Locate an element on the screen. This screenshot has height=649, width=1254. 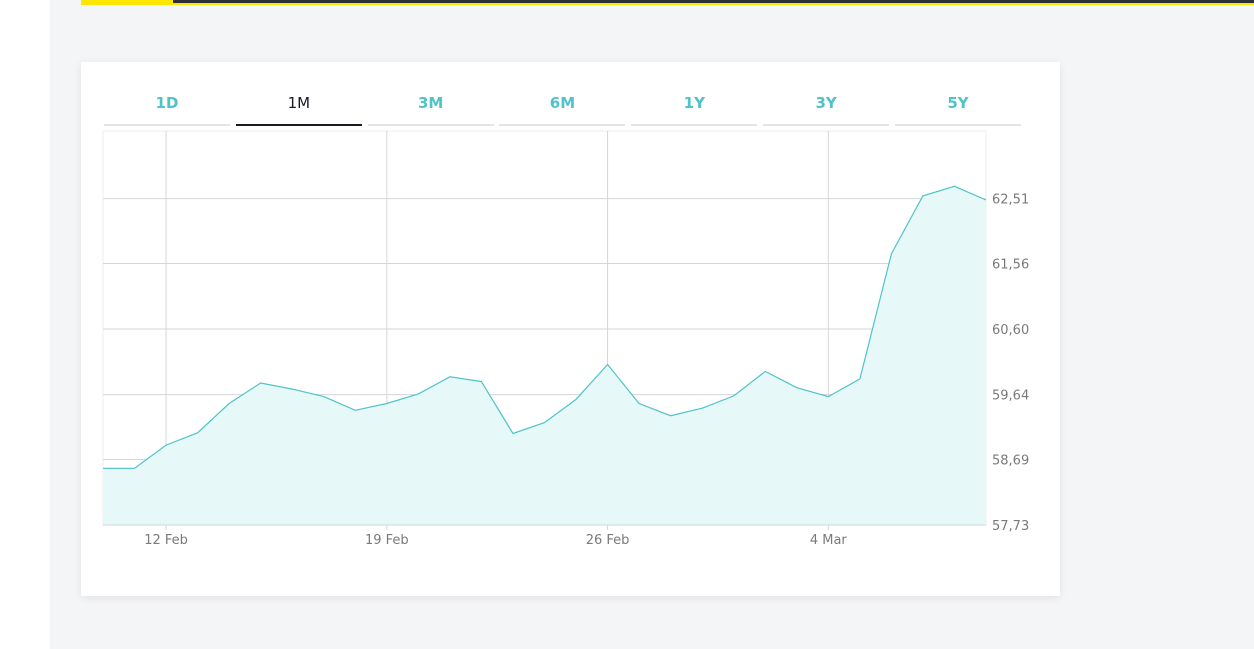
range-tabs: 1D 1M 3M 6M 1Y 3Y 5Y is located at coordinates (562, 106).